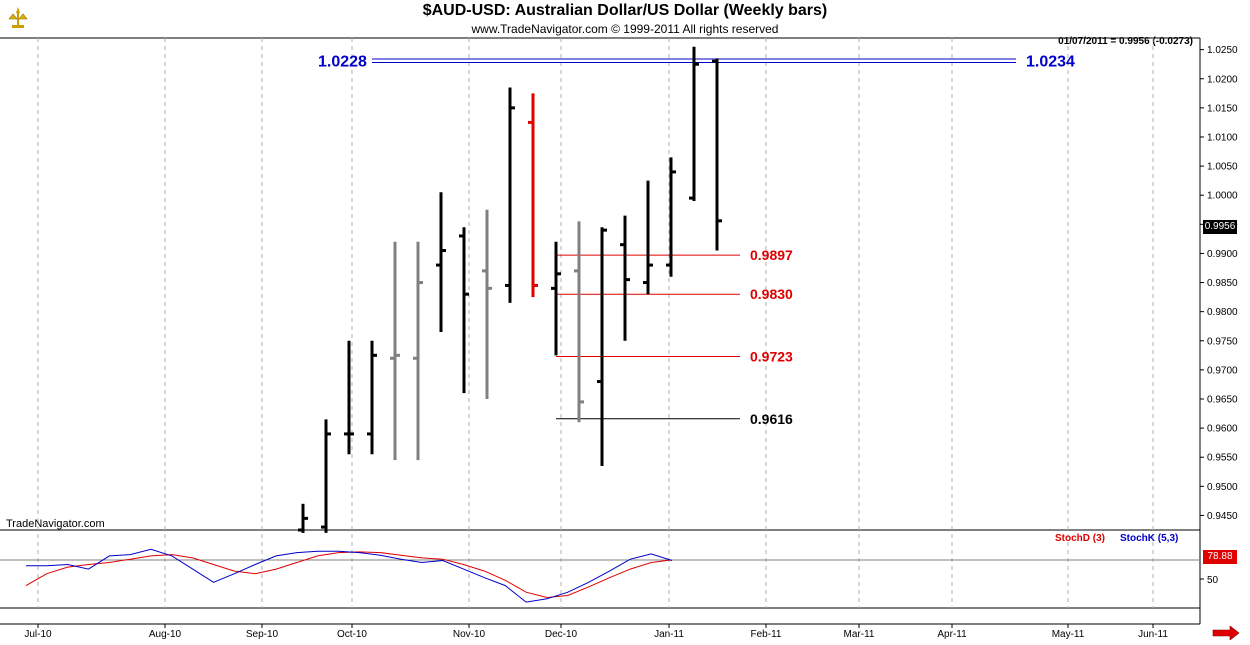 The width and height of the screenshot is (1250, 645). Describe the element at coordinates (1222, 254) in the screenshot. I see `price-tick-label: 0.9900` at that location.